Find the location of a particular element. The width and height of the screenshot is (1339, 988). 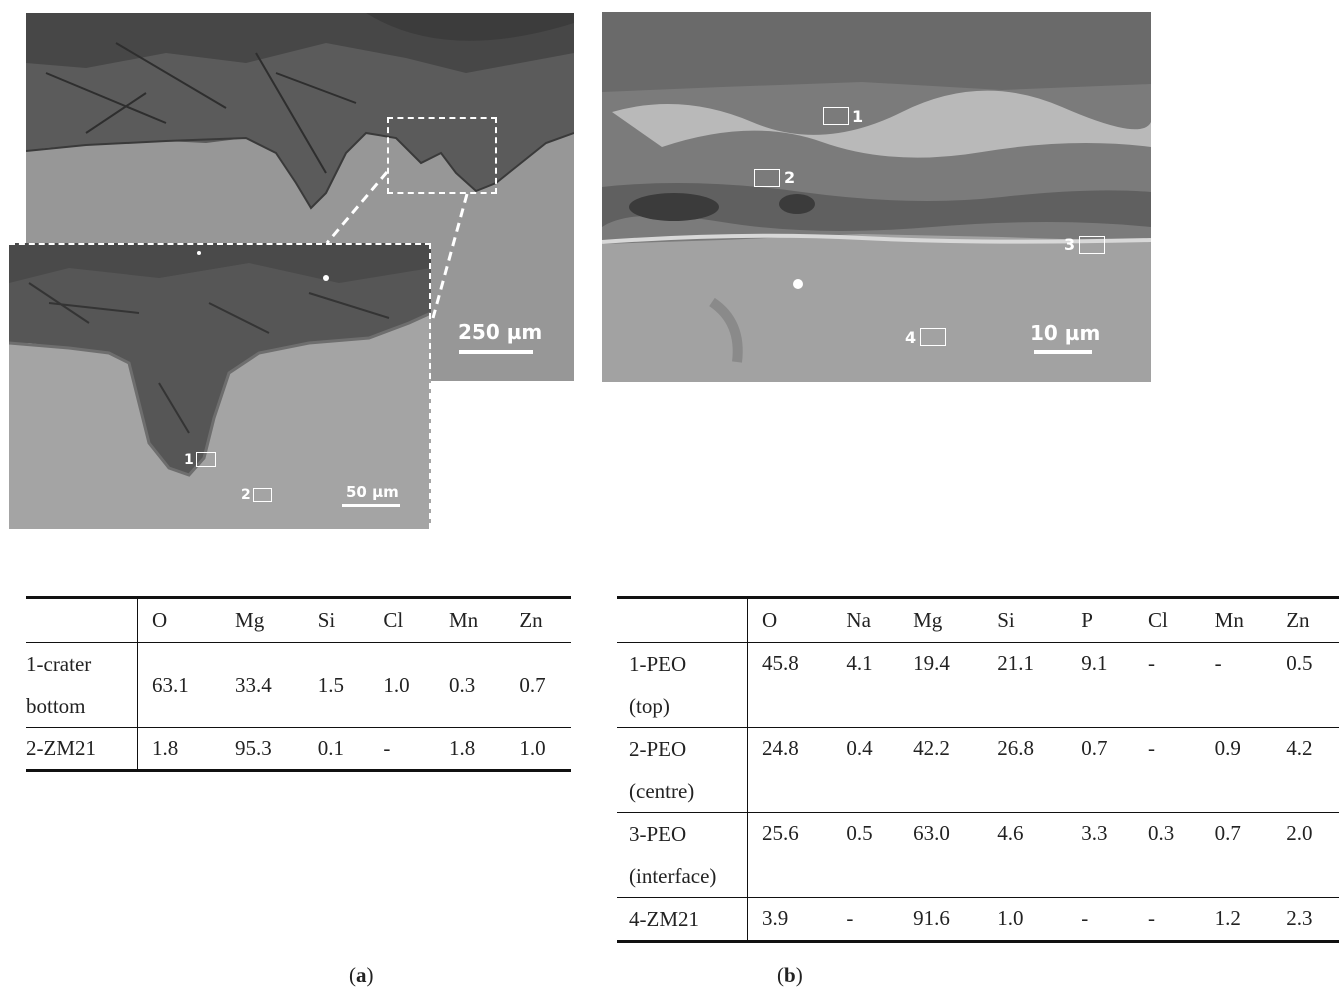

table-cell: 0.1 is located at coordinates (330, 748).